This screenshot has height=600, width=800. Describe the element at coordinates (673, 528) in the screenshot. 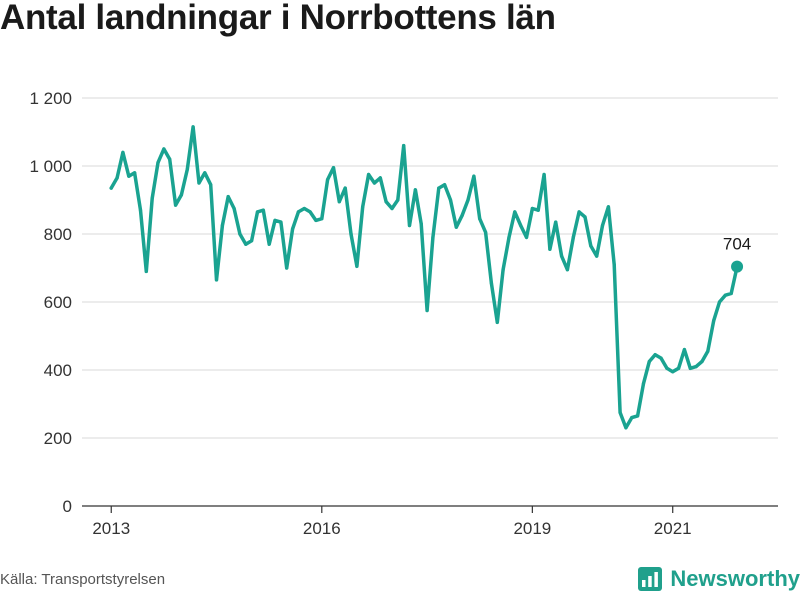

I see `x-tick-label: 2021` at that location.